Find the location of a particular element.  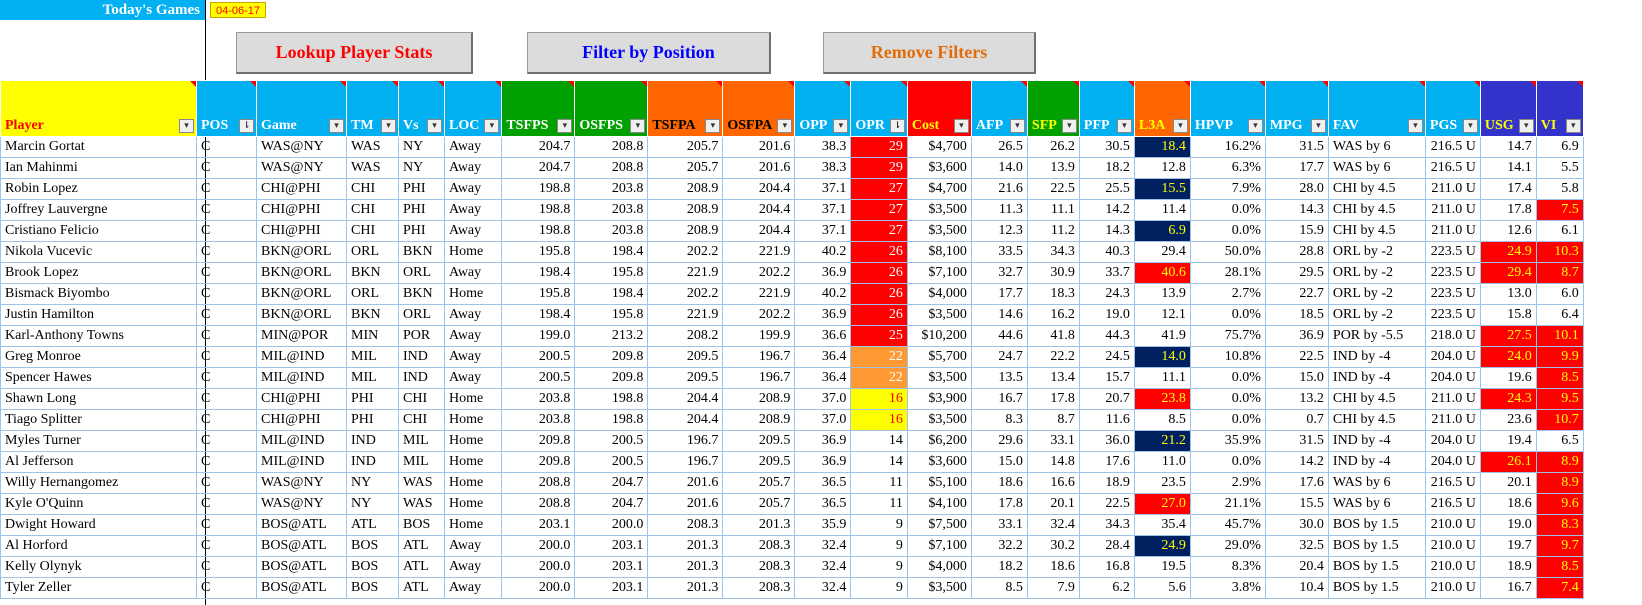

cell-tm: BOS is located at coordinates (372, 567).